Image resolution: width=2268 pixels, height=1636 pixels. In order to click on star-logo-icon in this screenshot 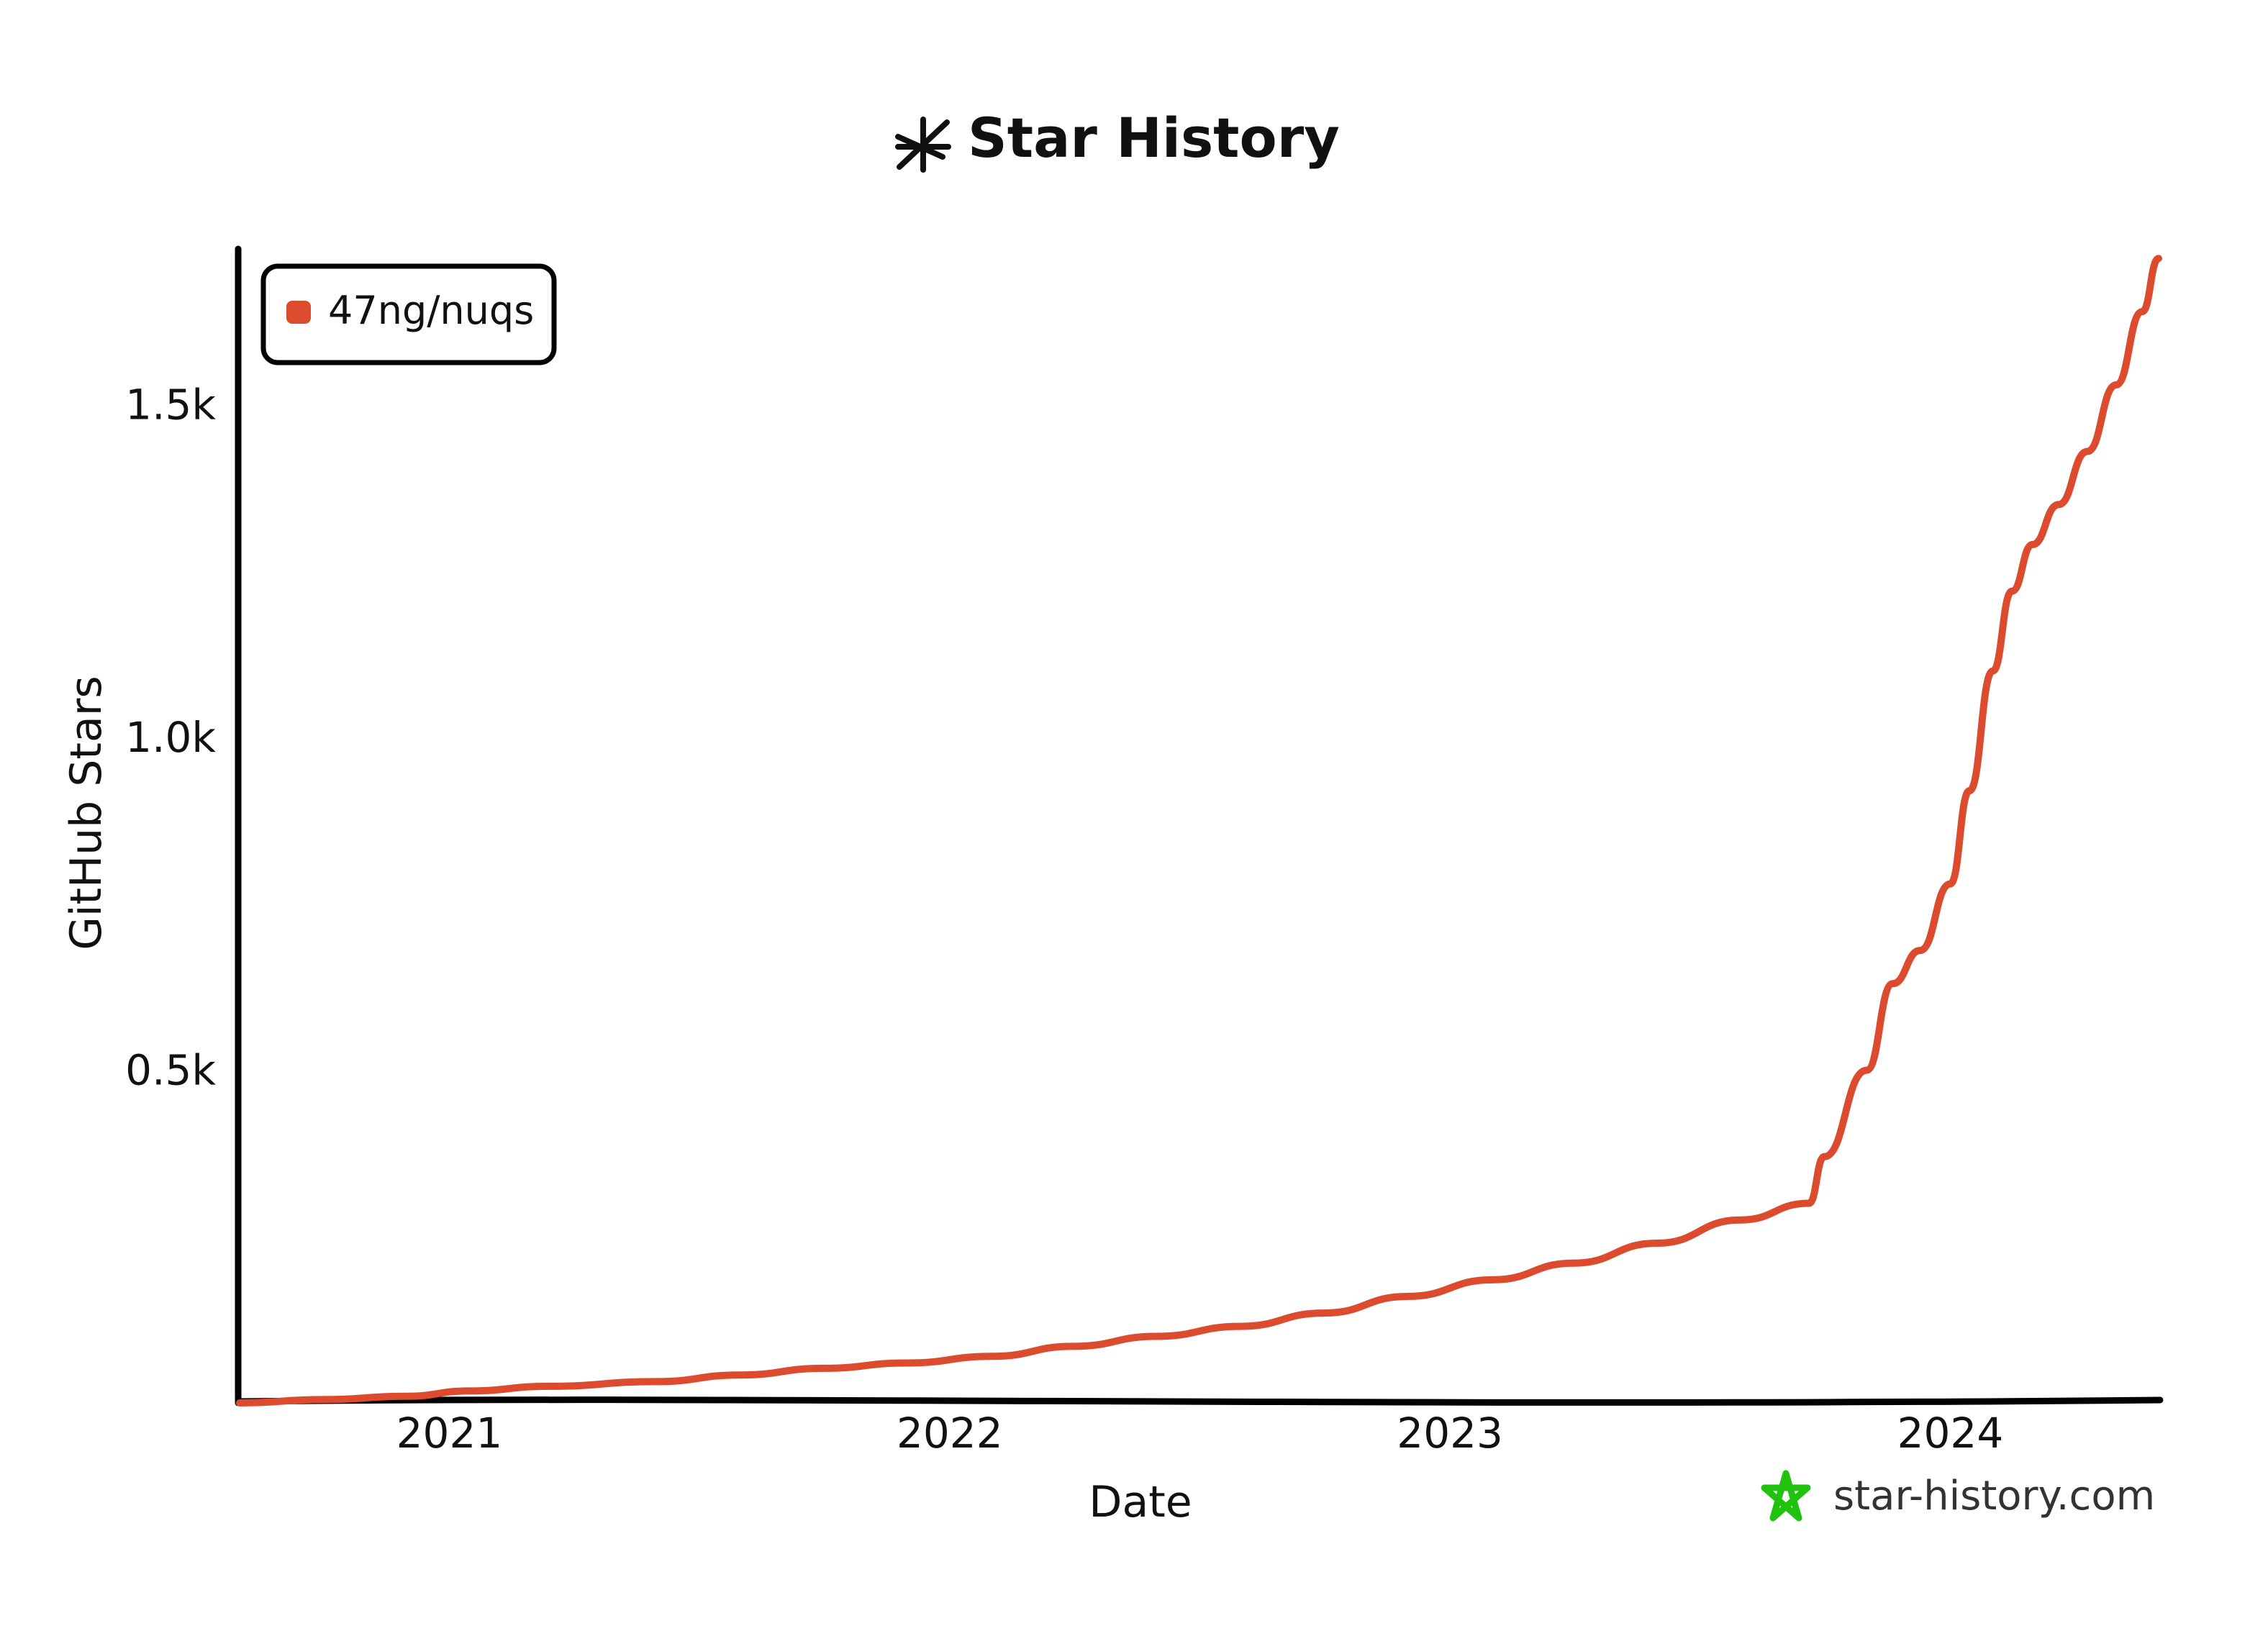, I will do `click(1786, 1496)`.